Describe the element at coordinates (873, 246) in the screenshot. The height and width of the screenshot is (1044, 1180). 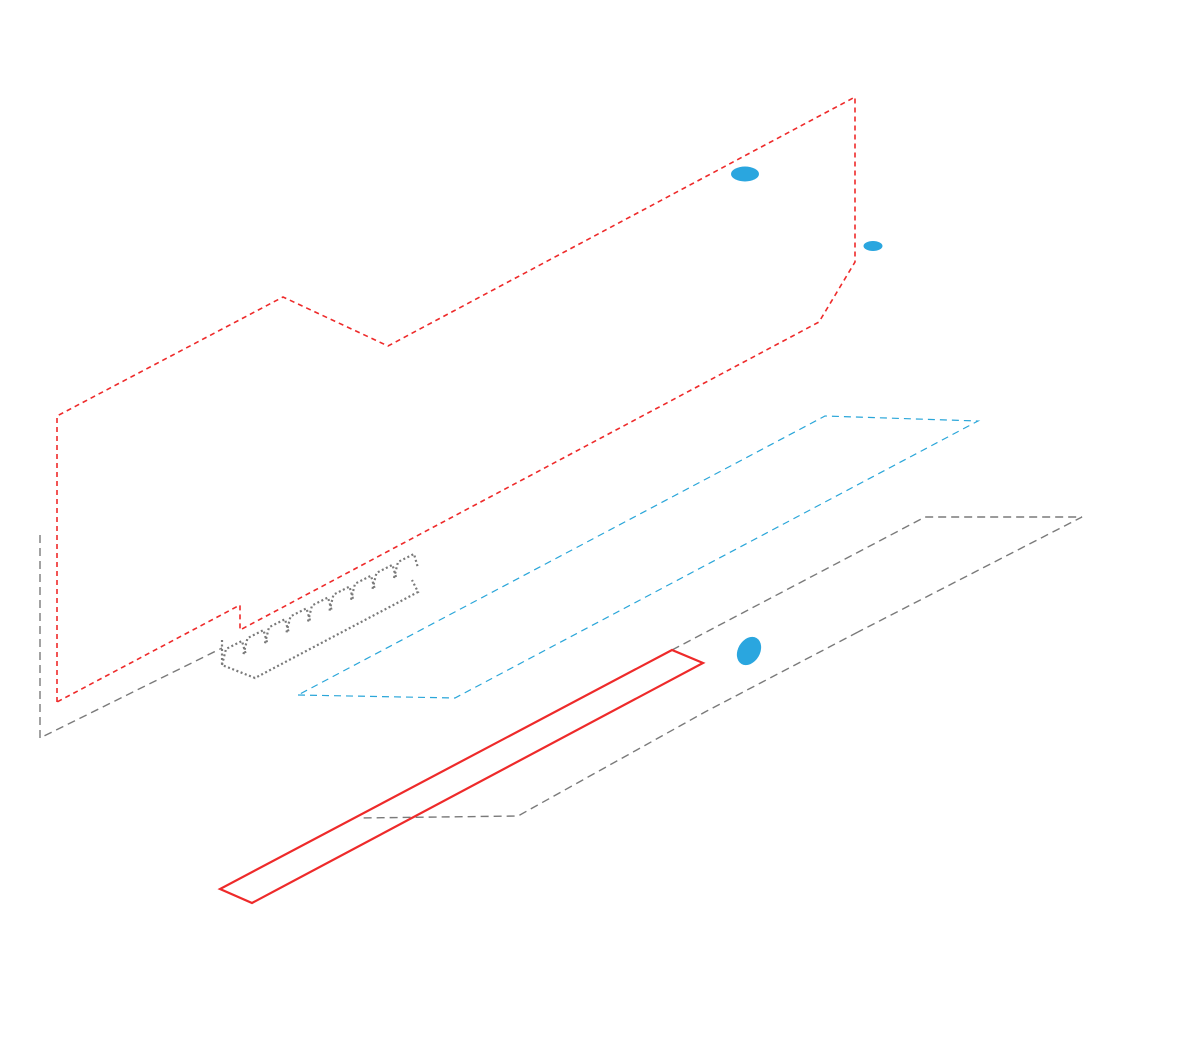
I see `mount-hole-small` at that location.